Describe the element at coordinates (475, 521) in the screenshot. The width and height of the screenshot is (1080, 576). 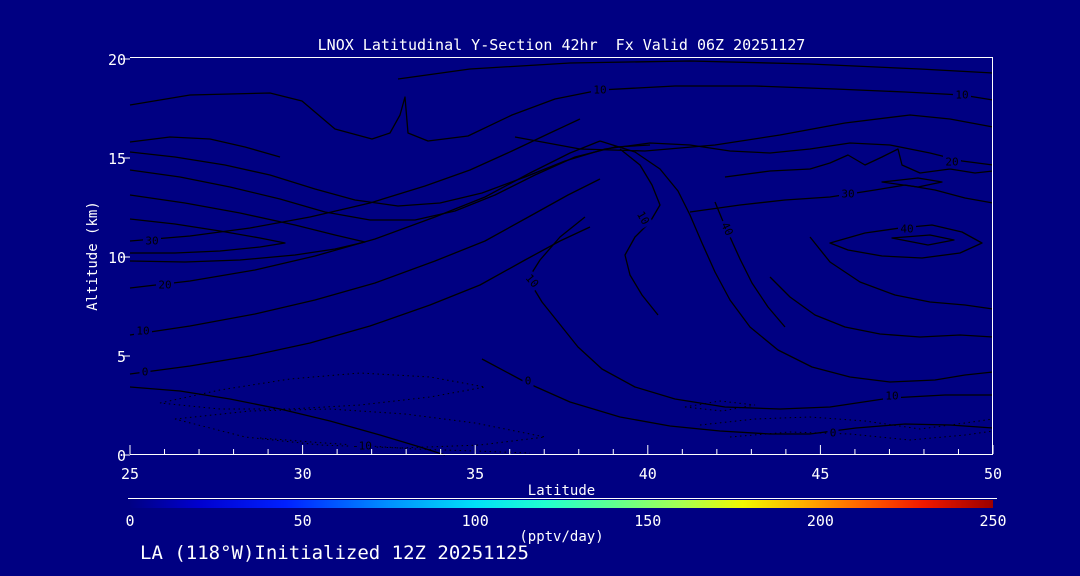
I see `colorbar-tick-label: 100` at that location.